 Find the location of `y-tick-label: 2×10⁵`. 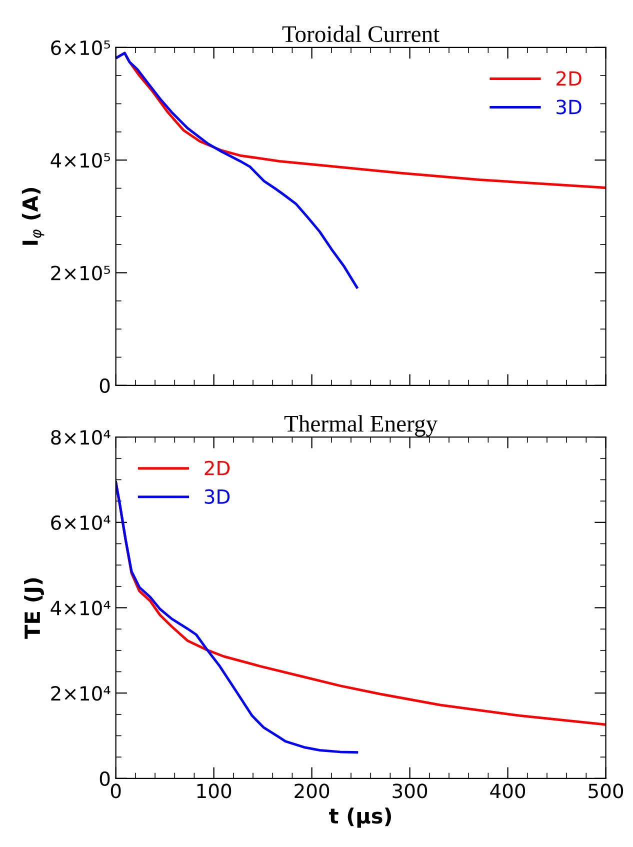

y-tick-label: 2×10⁵ is located at coordinates (80, 273).